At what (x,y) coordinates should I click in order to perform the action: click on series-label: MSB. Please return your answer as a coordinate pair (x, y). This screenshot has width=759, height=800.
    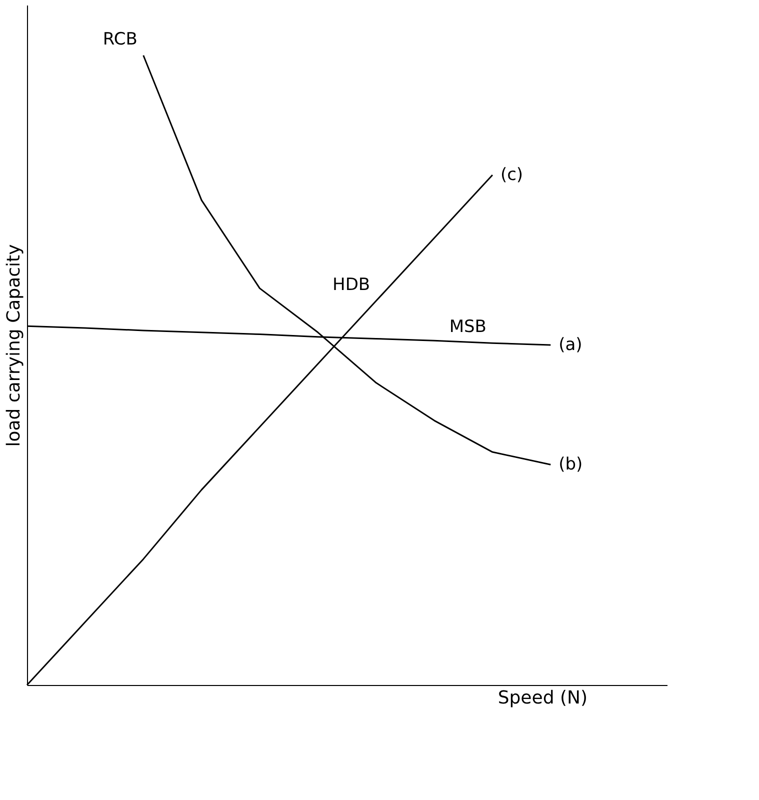
    Looking at the image, I should click on (467, 327).